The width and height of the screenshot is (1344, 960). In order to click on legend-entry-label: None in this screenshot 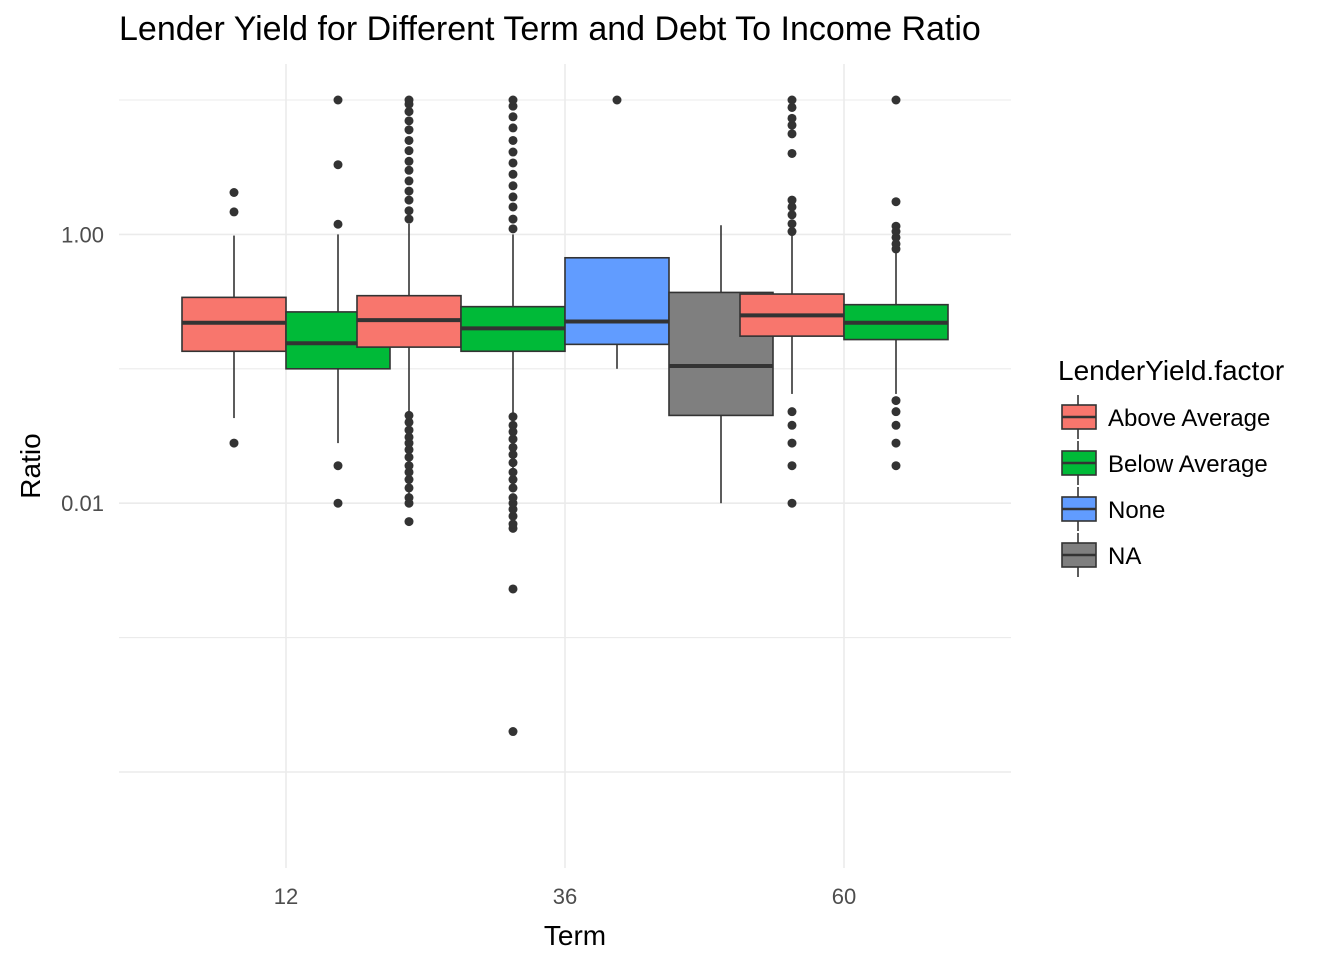, I will do `click(1136, 510)`.